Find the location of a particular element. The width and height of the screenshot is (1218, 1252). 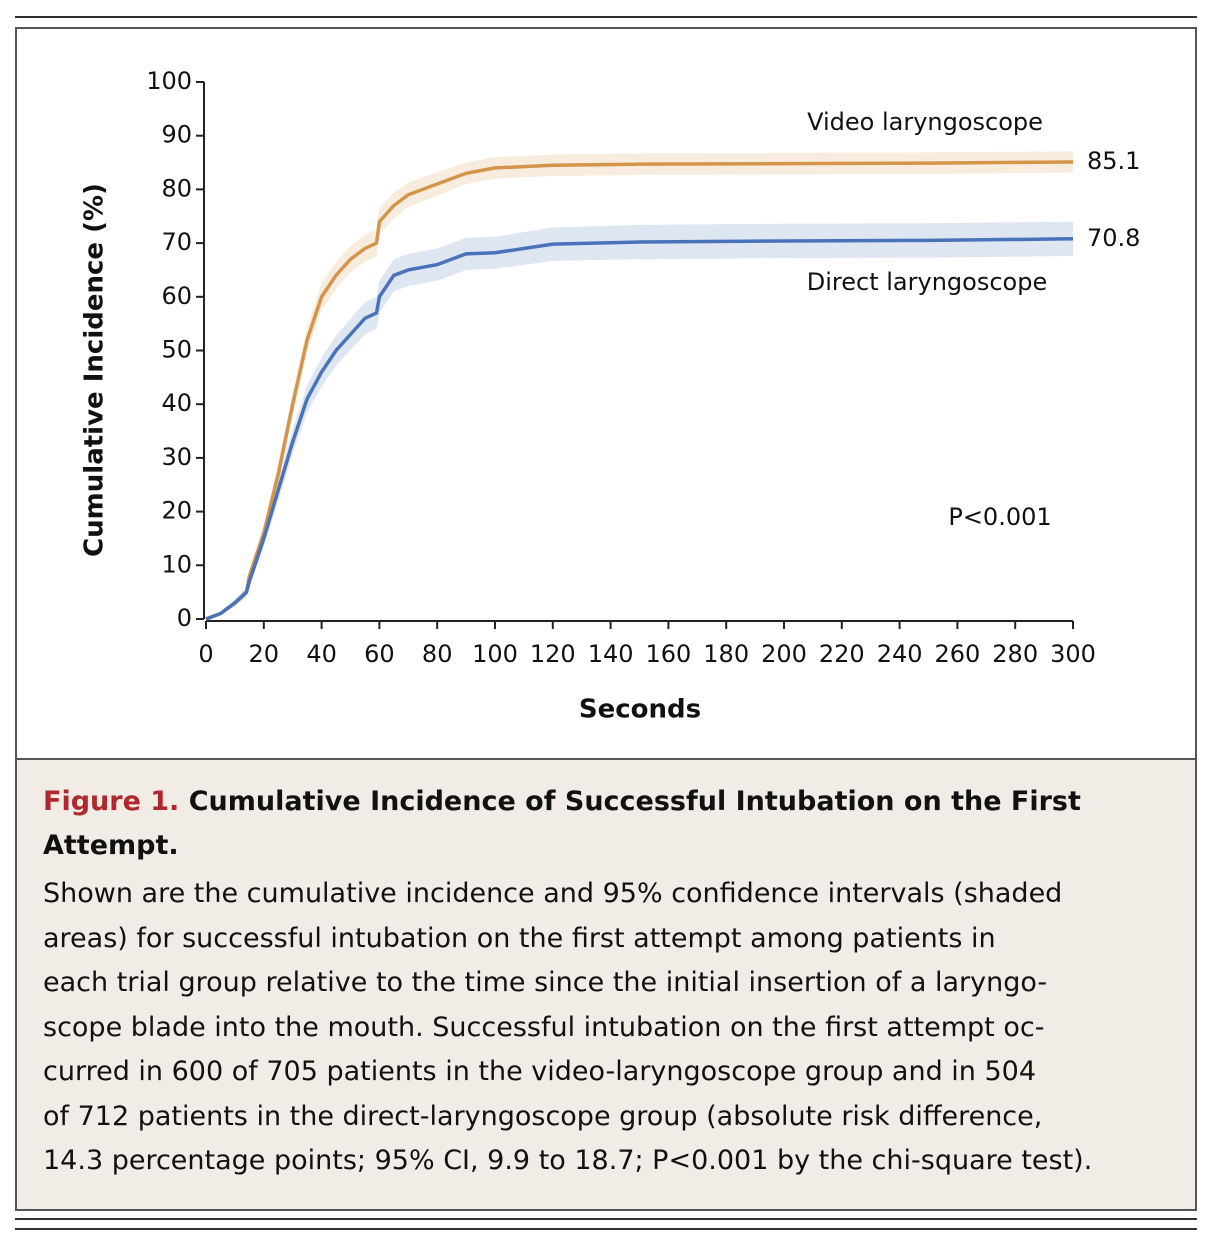

x-tick-label: 80 is located at coordinates (437, 654).